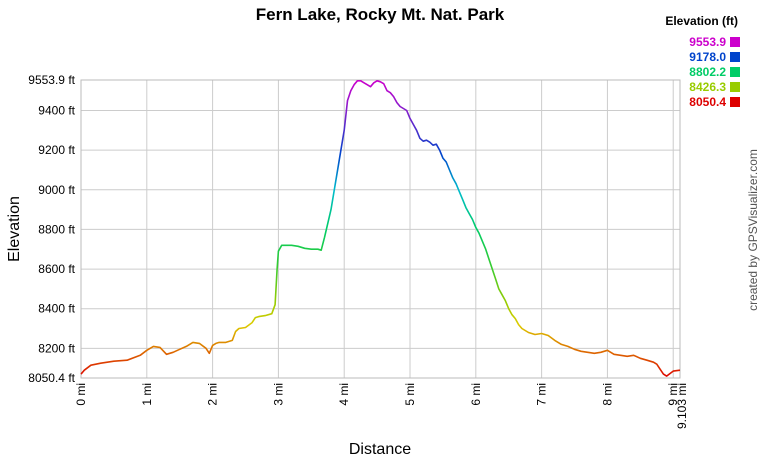 Image resolution: width=760 pixels, height=460 pixels. Describe the element at coordinates (542, 394) in the screenshot. I see `x-tick-label: 7 mi` at that location.